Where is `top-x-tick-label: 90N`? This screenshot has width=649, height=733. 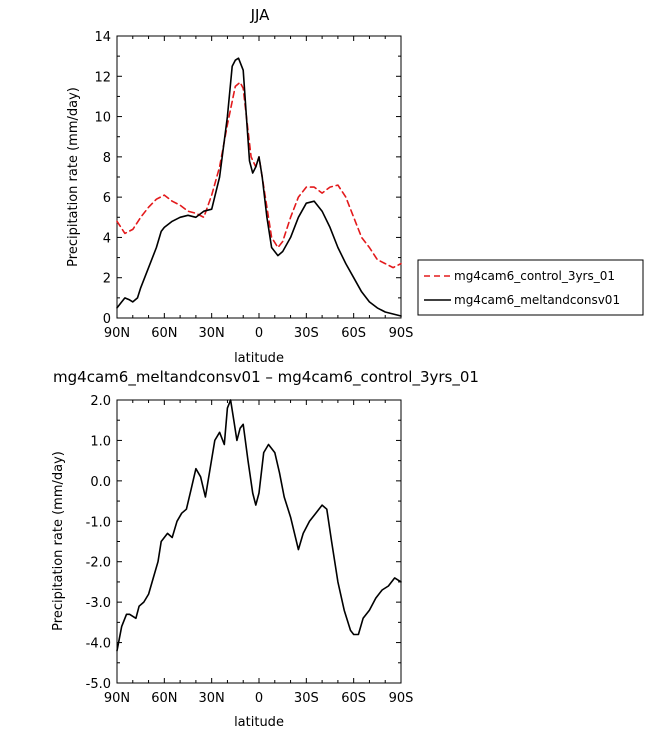
top-x-tick-label: 90N is located at coordinates (117, 333).